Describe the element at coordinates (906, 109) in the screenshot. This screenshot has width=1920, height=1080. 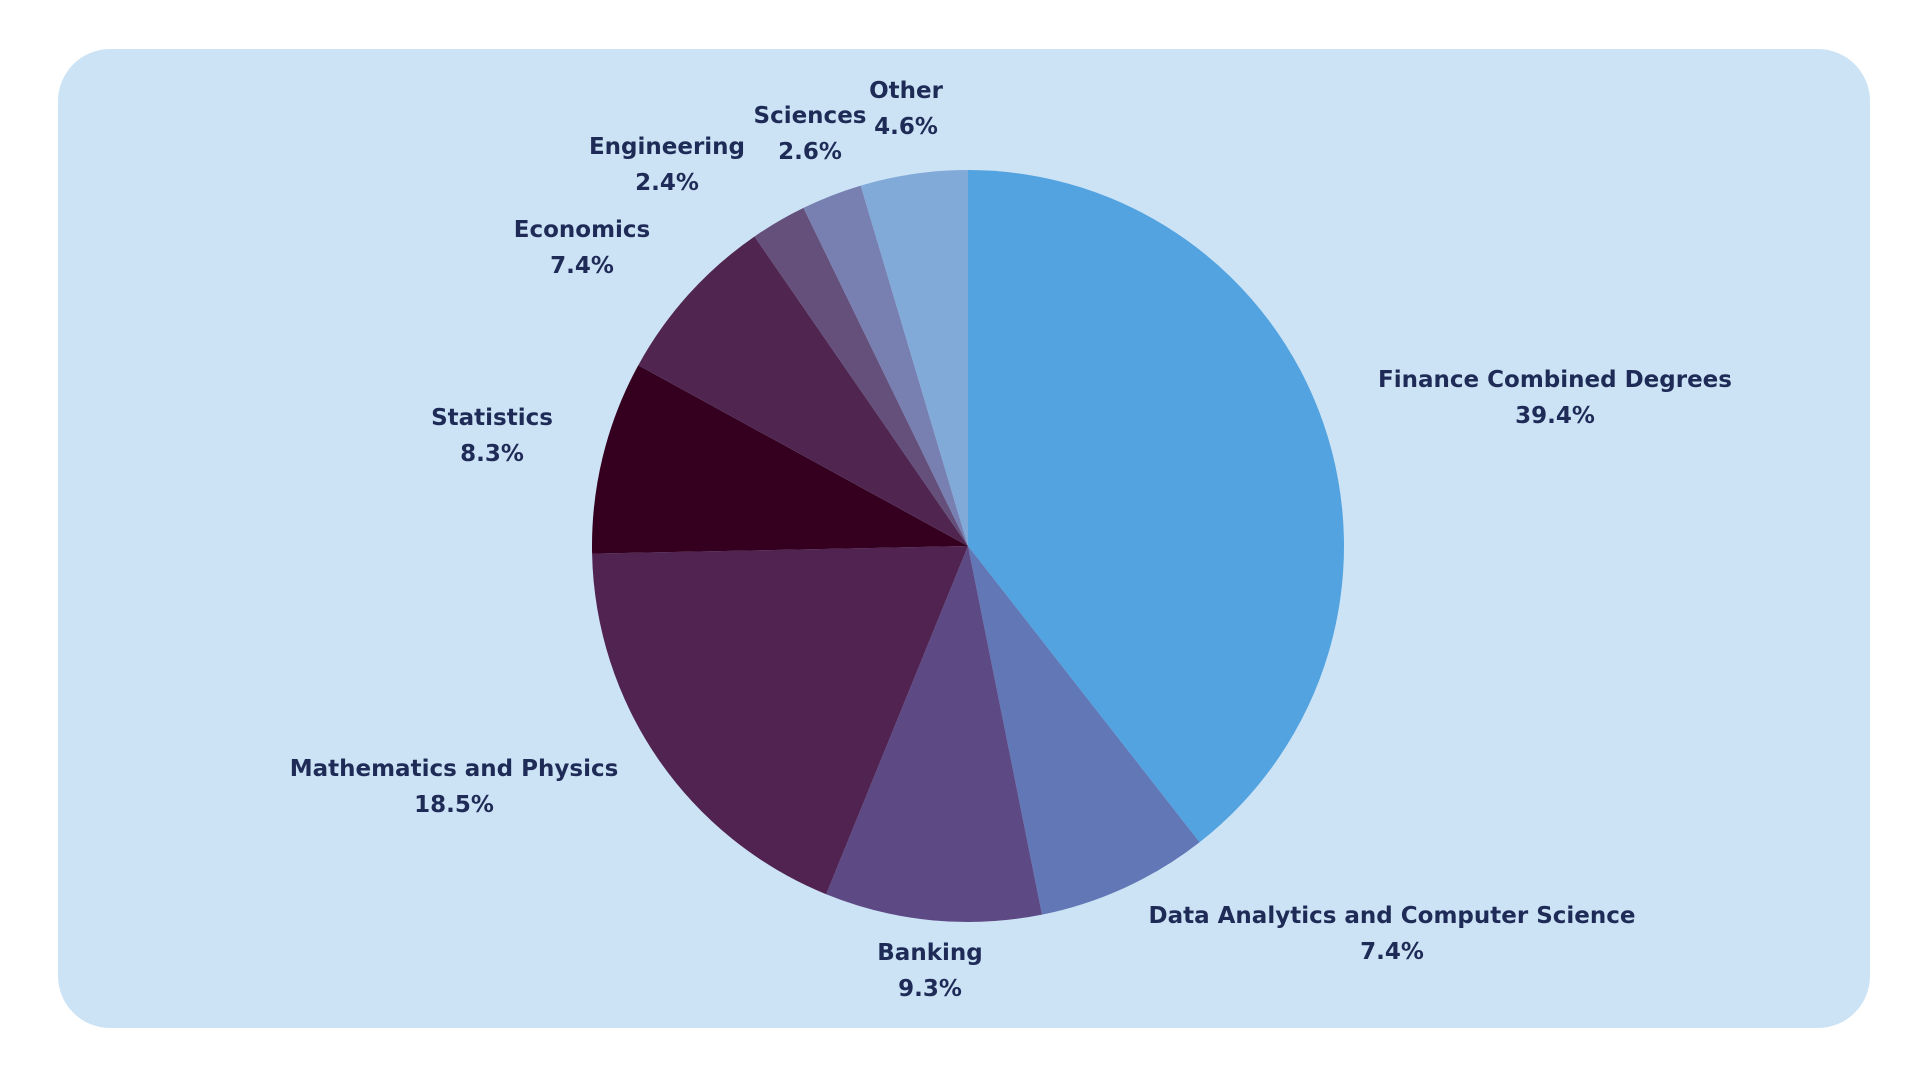
I see `slice-label-other: Other 4.6%` at that location.